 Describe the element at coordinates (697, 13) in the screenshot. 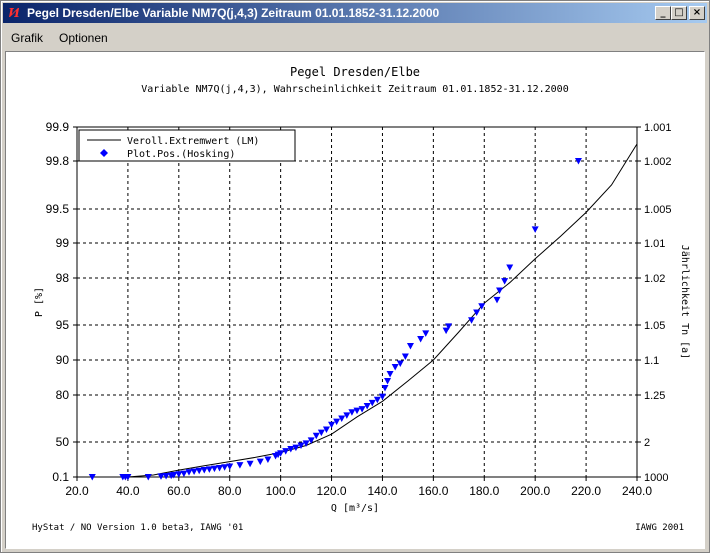

I see `close-button: ×` at that location.